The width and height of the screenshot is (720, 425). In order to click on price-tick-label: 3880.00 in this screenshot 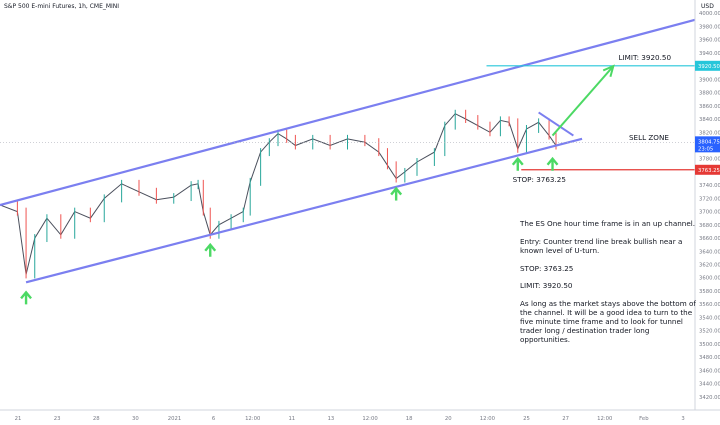, I will do `click(709, 94)`.